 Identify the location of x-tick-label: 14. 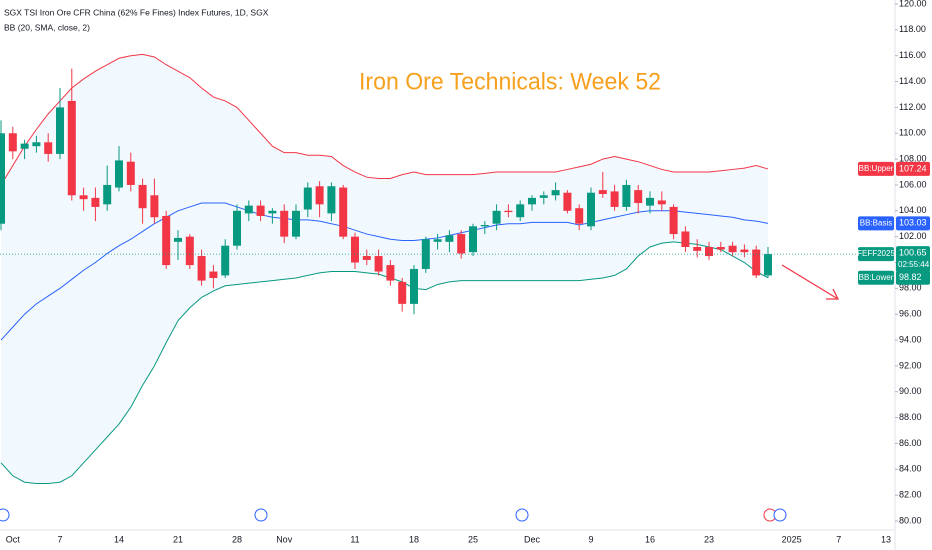
(119, 539).